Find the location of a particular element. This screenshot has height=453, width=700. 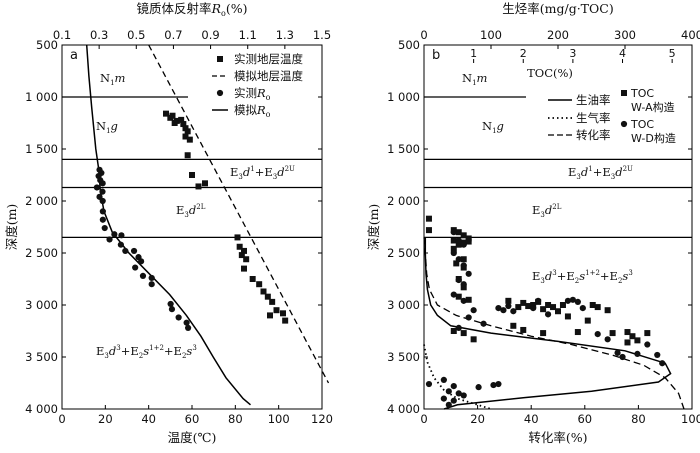

formation-label: E3d3​+E2s1+2​+E2s3​ is located at coordinates (582, 277).